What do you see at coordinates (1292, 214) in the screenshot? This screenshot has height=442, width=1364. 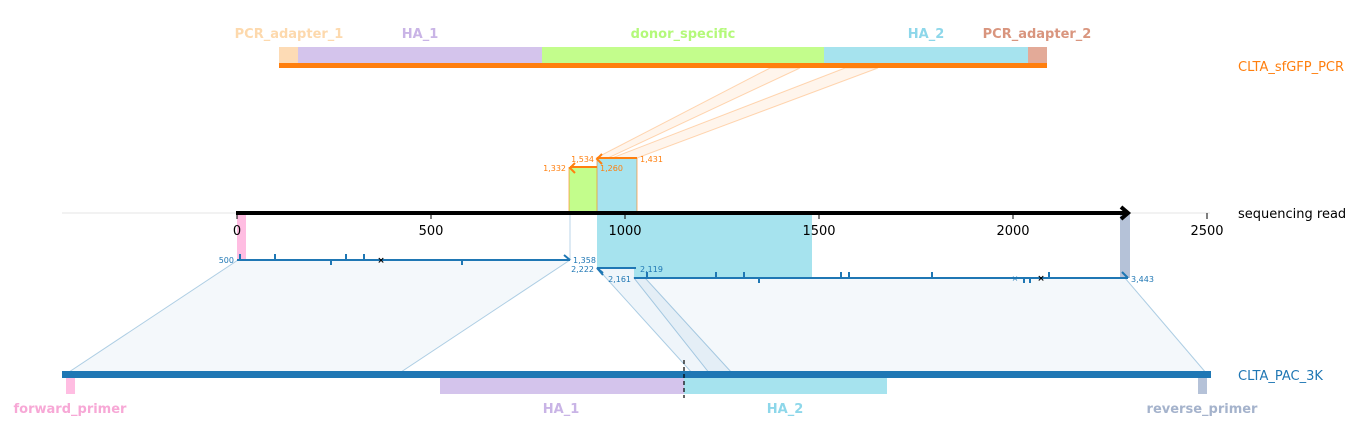 I see `read-track-name: sequencing read` at bounding box center [1292, 214].